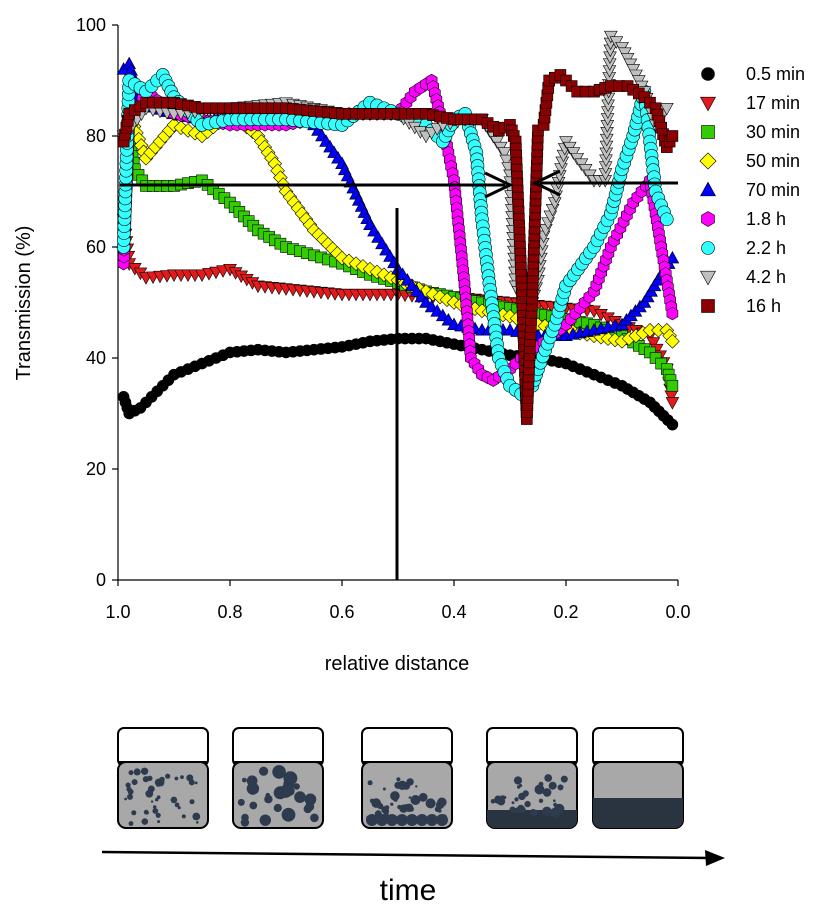 The height and width of the screenshot is (907, 828). What do you see at coordinates (91, 25) in the screenshot?
I see `y-tick-label: 100` at bounding box center [91, 25].